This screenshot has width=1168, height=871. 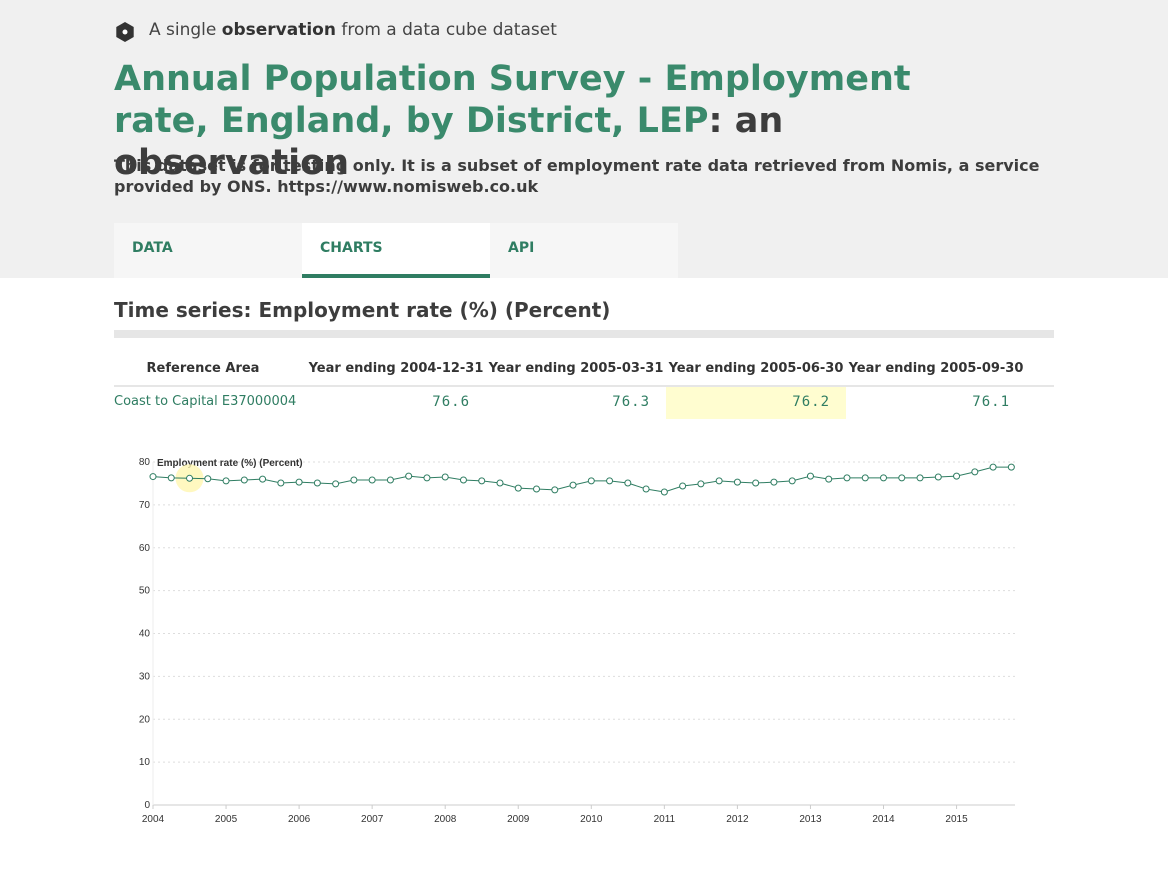 I want to click on y-tick-label: 70, so click(x=145, y=505).